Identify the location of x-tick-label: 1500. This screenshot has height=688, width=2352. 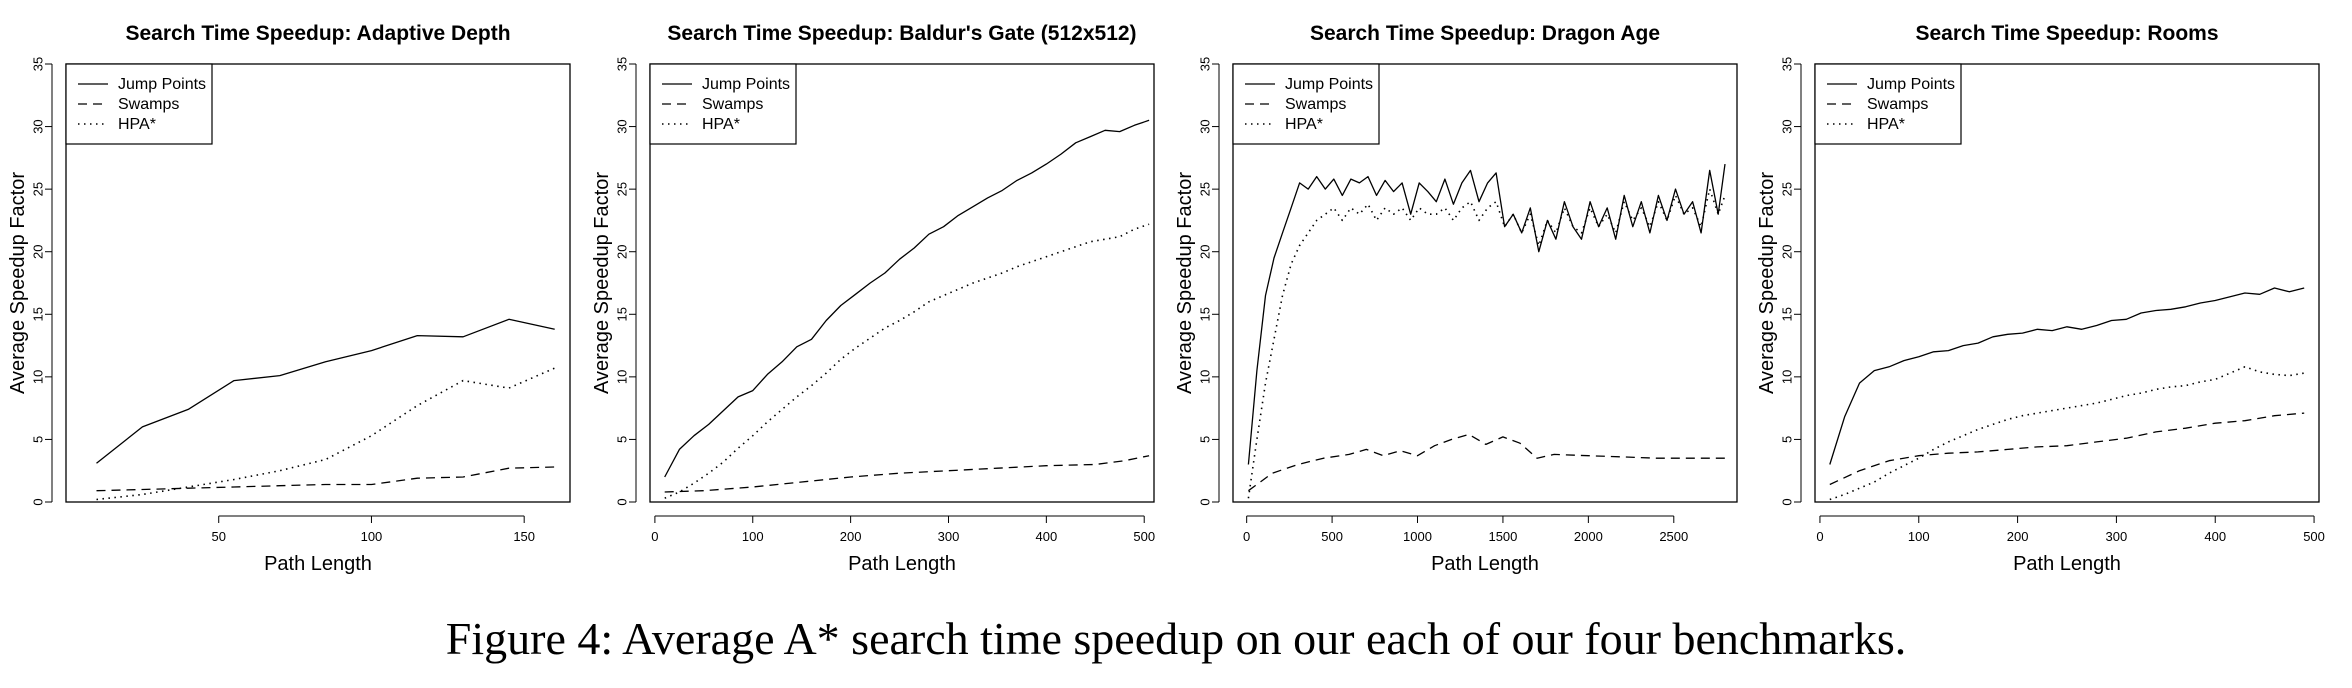
(1502, 536).